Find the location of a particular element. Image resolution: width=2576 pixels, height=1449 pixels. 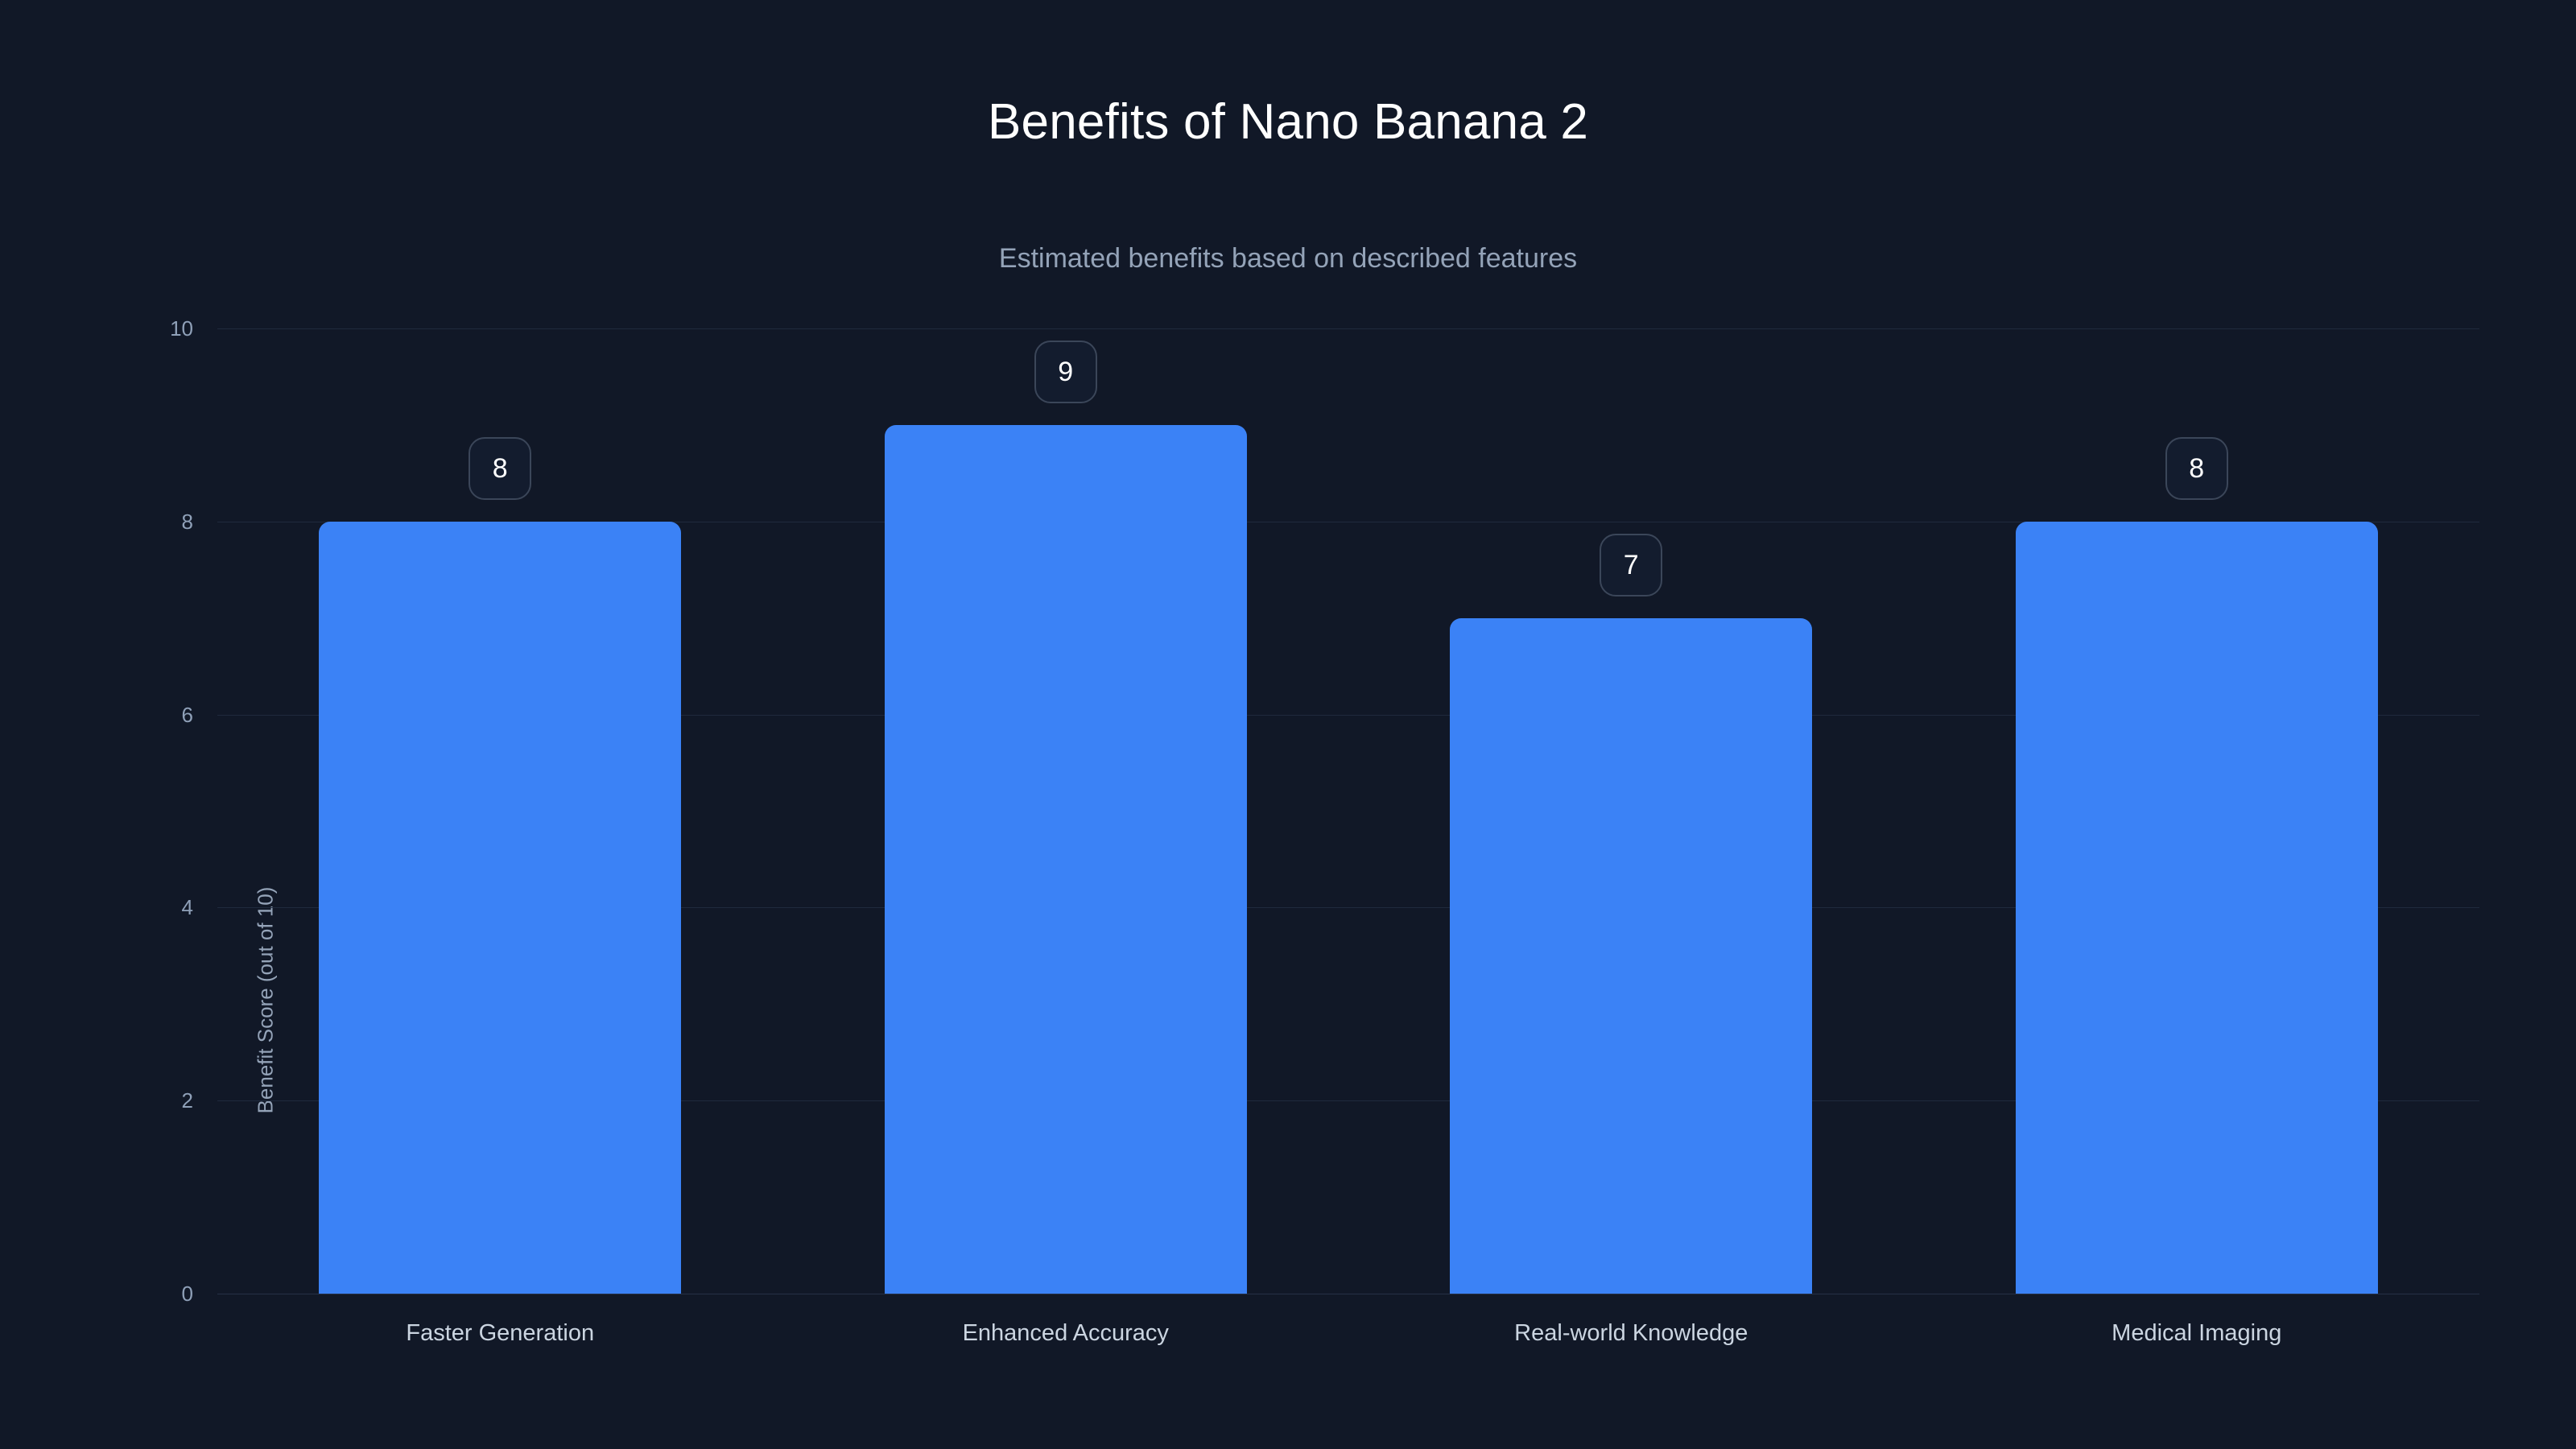

x-tick-label: Enhanced Accuracy is located at coordinates (1065, 1333).